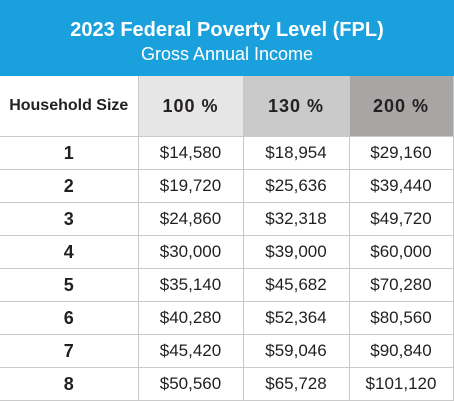 This screenshot has width=454, height=401. Describe the element at coordinates (296, 285) in the screenshot. I see `fpl-130-cell: $45,682` at that location.